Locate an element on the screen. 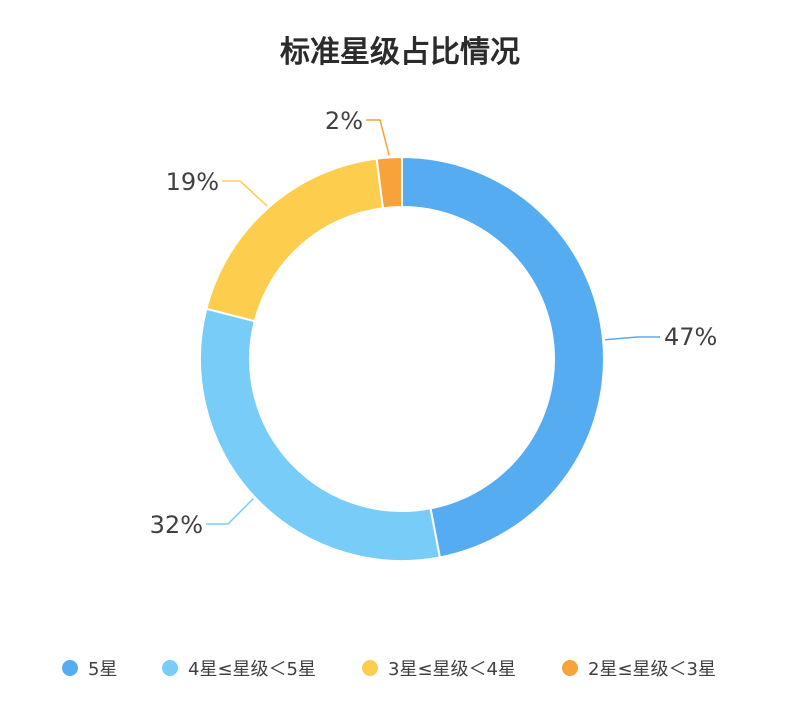  legend-label-2: 4星≤星级＜5星 is located at coordinates (252, 669).